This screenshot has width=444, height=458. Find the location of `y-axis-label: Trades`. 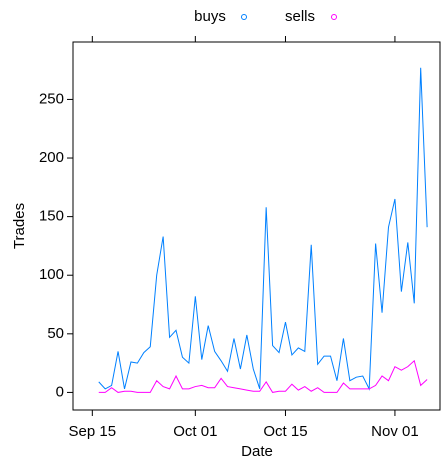

y-axis-label: Trades is located at coordinates (19, 226).